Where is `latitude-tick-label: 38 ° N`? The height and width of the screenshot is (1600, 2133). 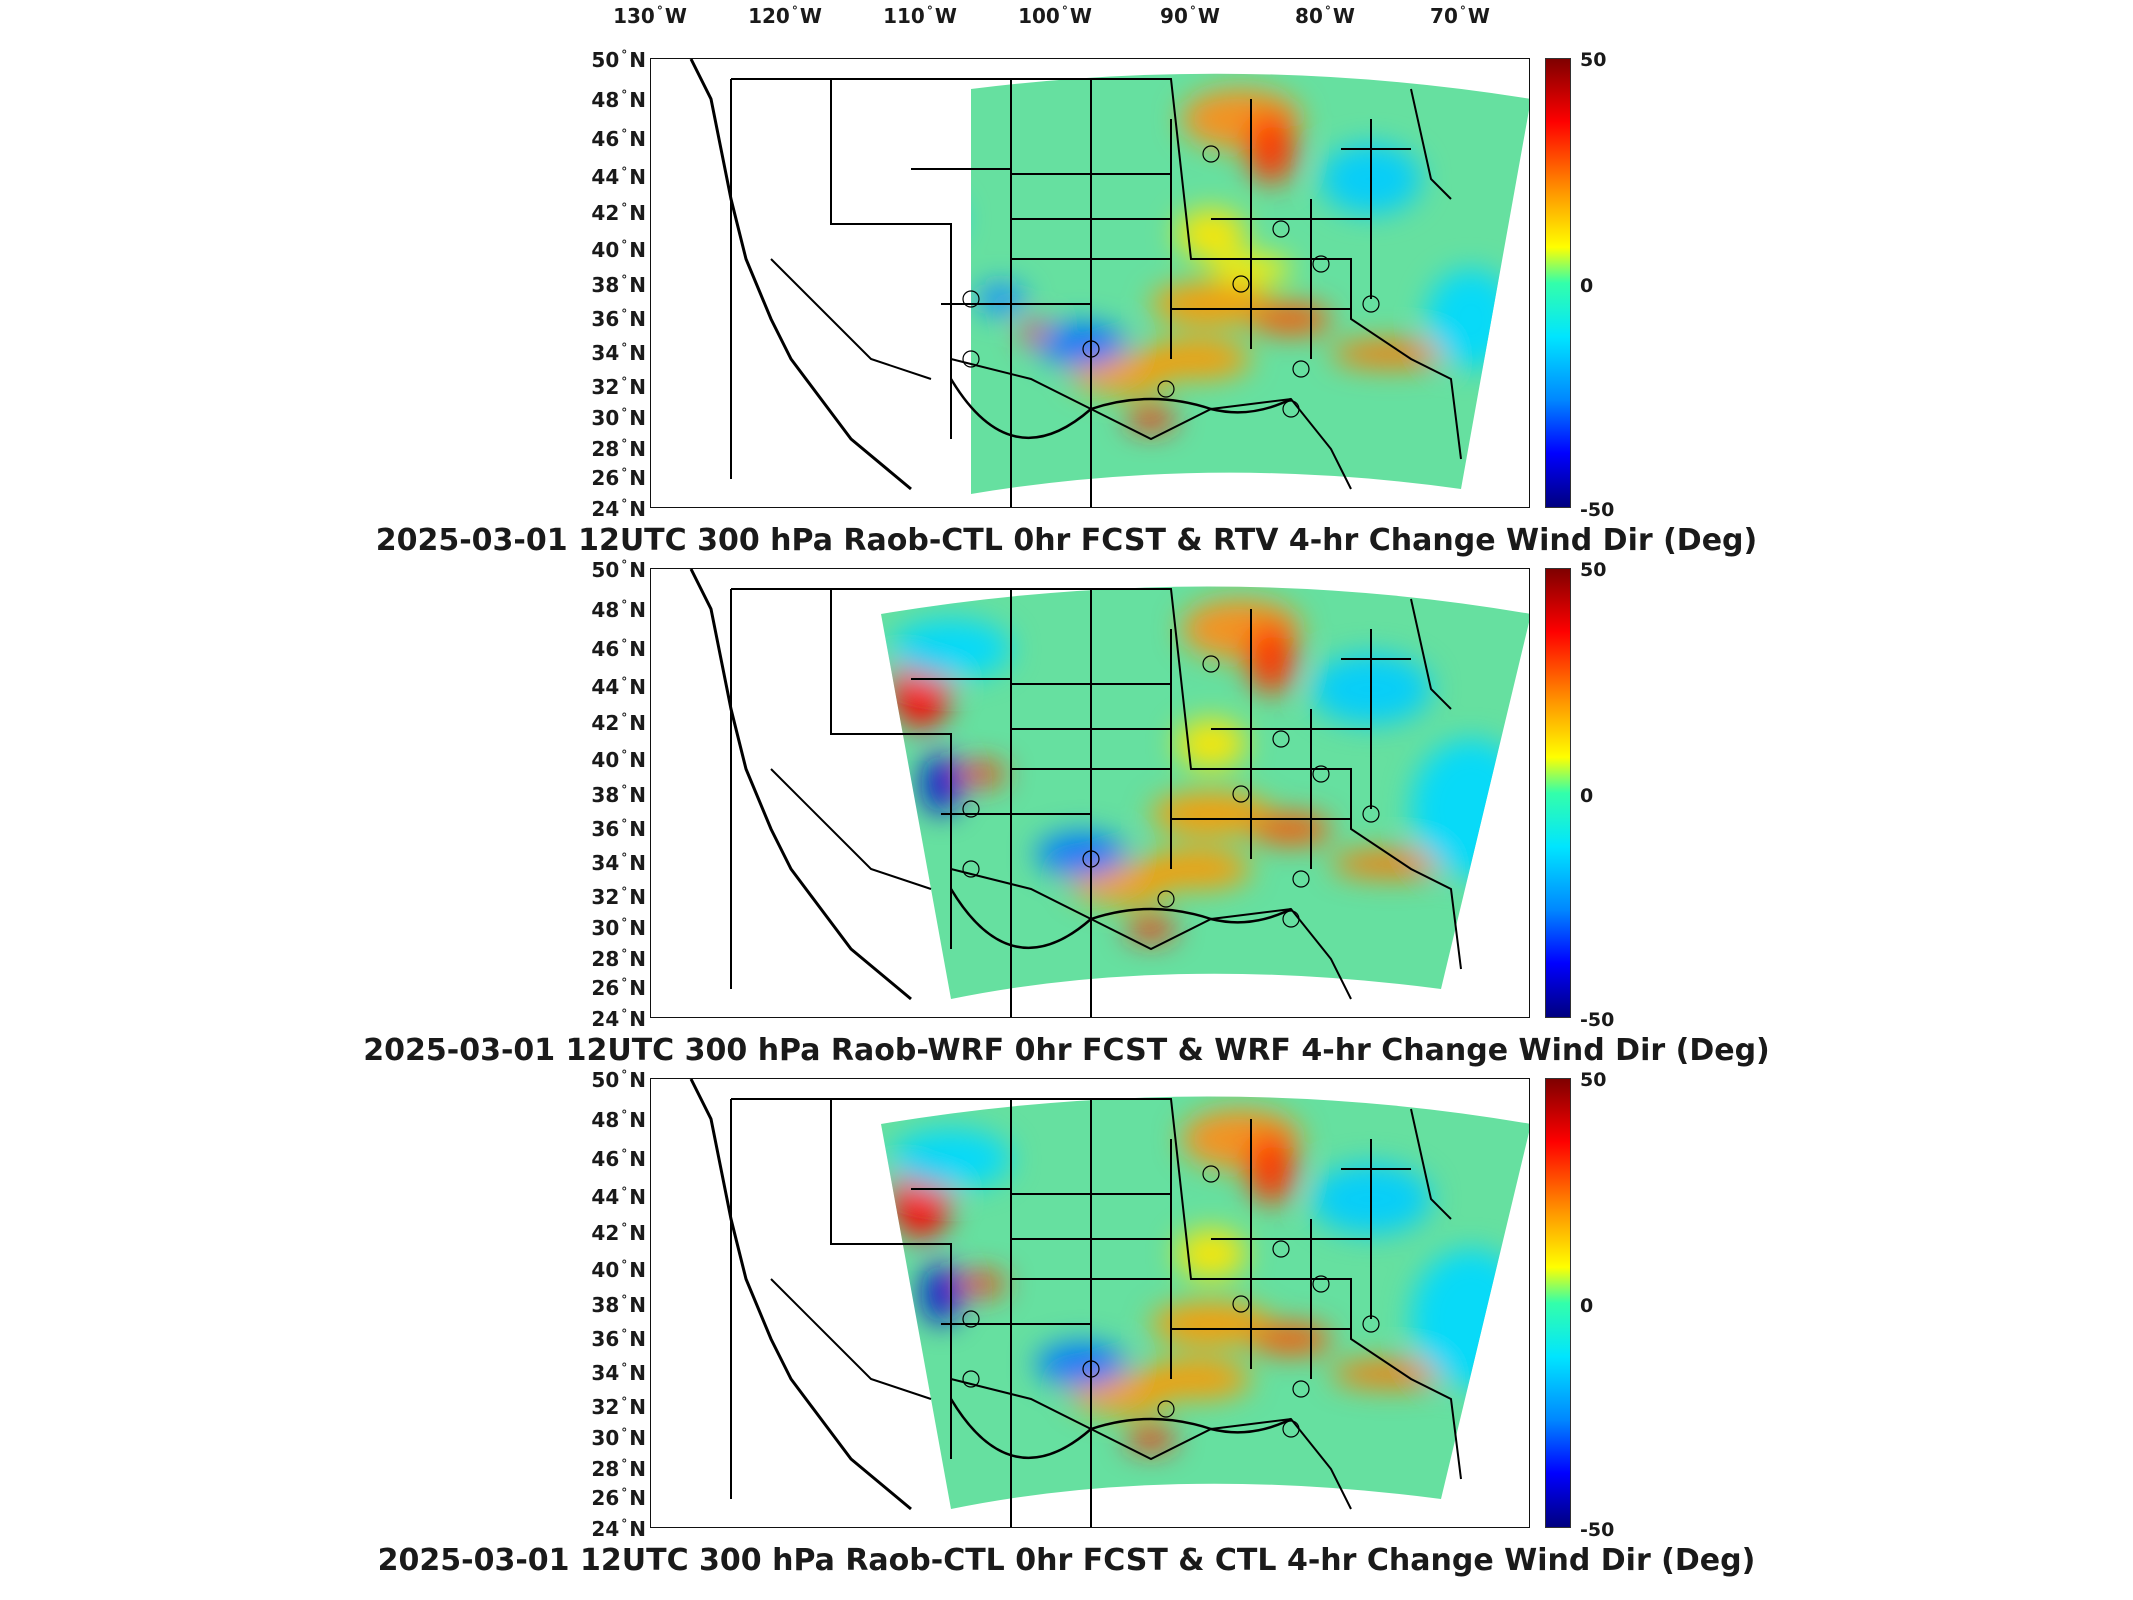
latitude-tick-label: 38 ° N is located at coordinates (618, 1305).